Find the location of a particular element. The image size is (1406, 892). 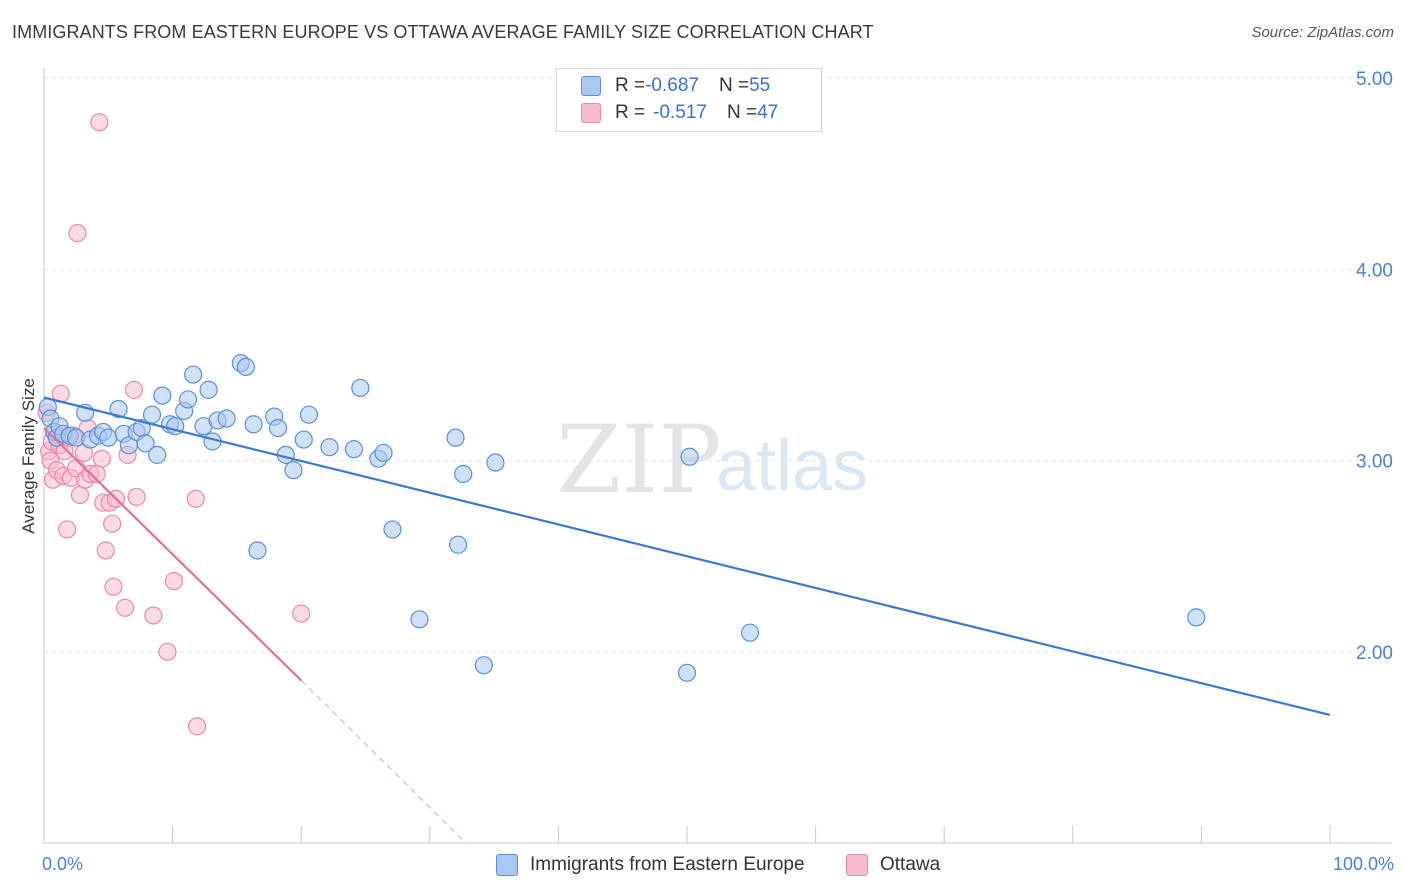

y-tick-label: 5.00 is located at coordinates (1374, 79).